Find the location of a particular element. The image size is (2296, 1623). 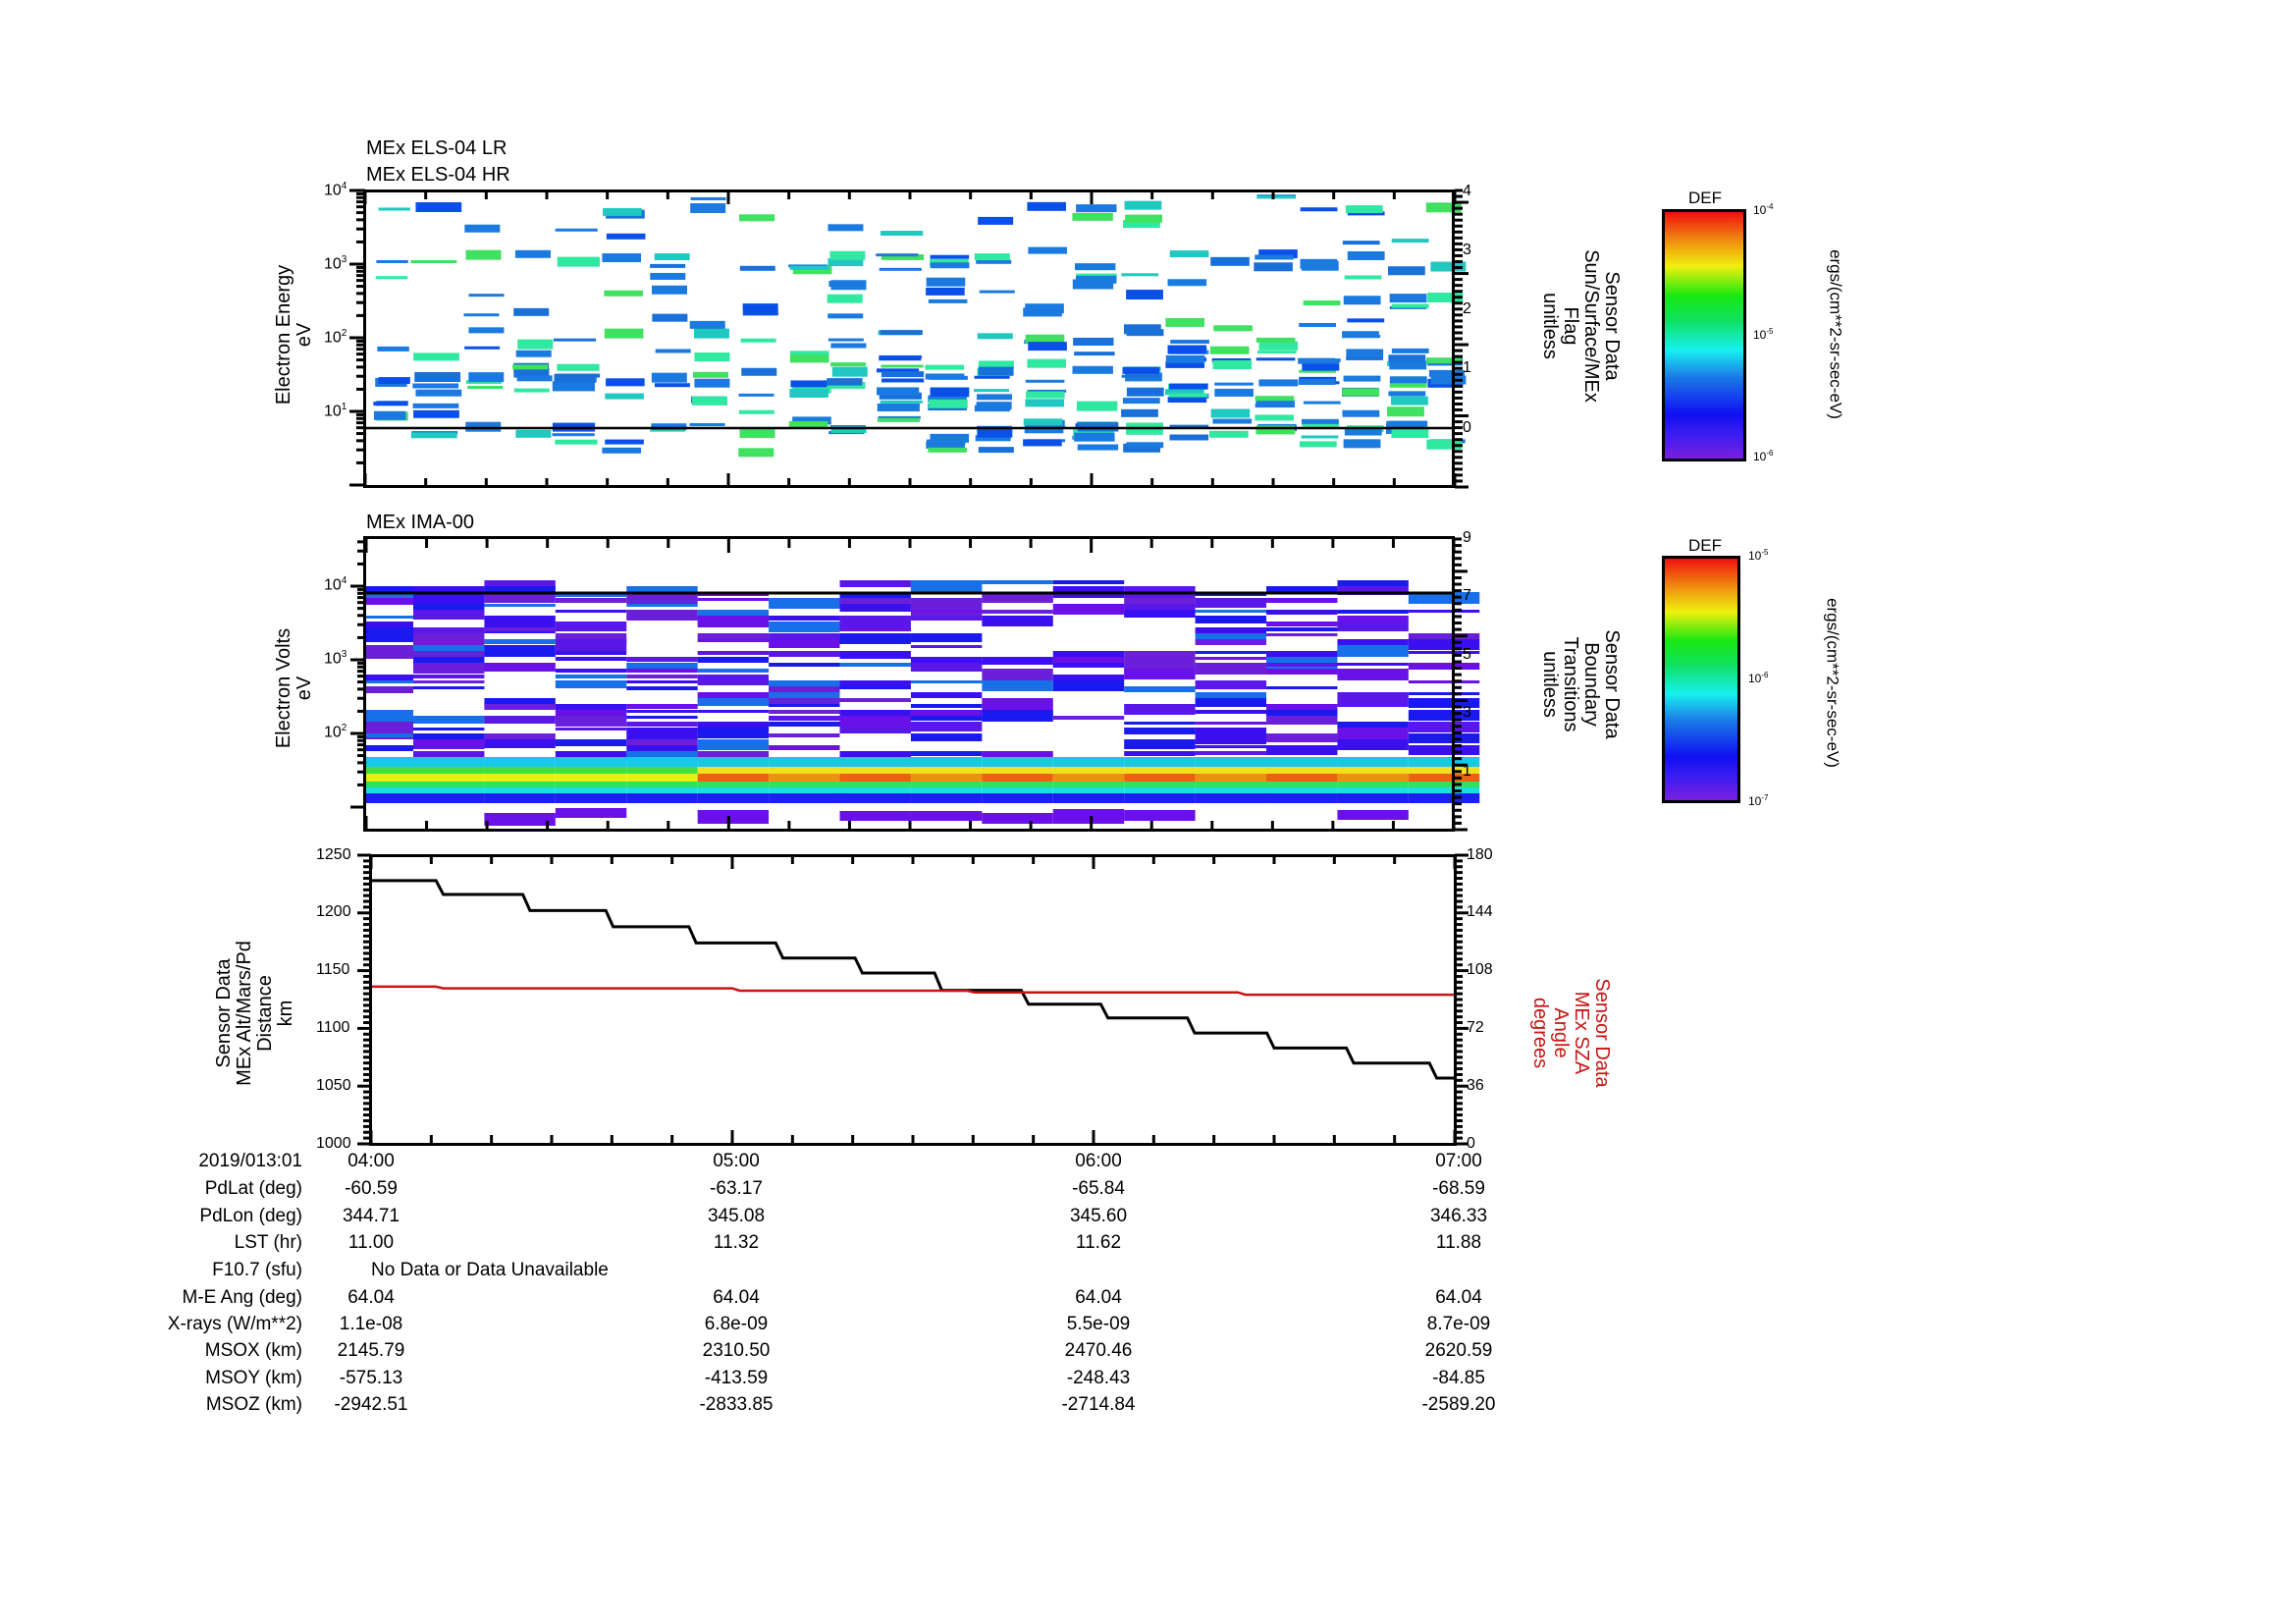

orbit-line-plot is located at coordinates (912, 999).